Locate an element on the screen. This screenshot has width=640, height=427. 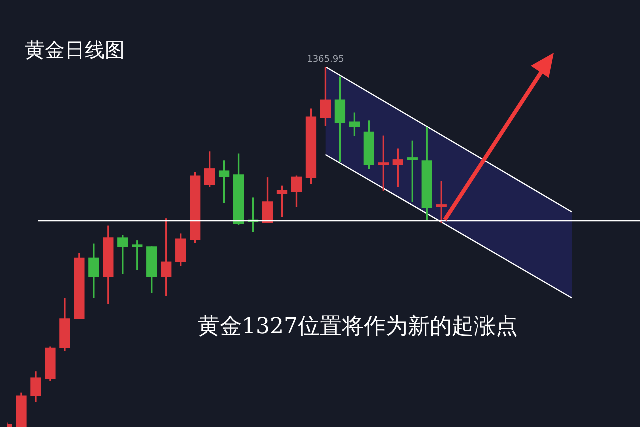
annotation: 1365.95 is located at coordinates (325, 59).